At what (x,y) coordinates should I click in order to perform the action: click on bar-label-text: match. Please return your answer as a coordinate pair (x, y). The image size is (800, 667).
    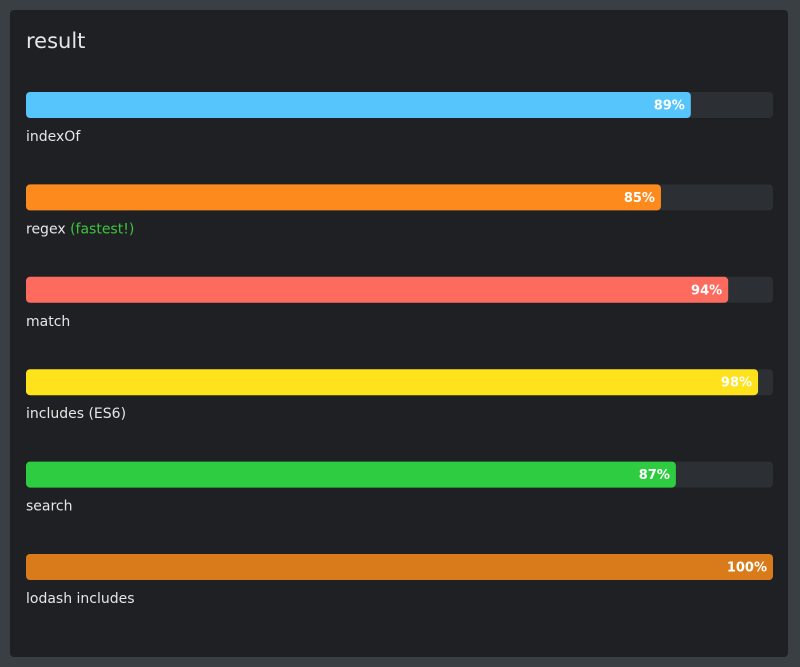
    Looking at the image, I should click on (48, 322).